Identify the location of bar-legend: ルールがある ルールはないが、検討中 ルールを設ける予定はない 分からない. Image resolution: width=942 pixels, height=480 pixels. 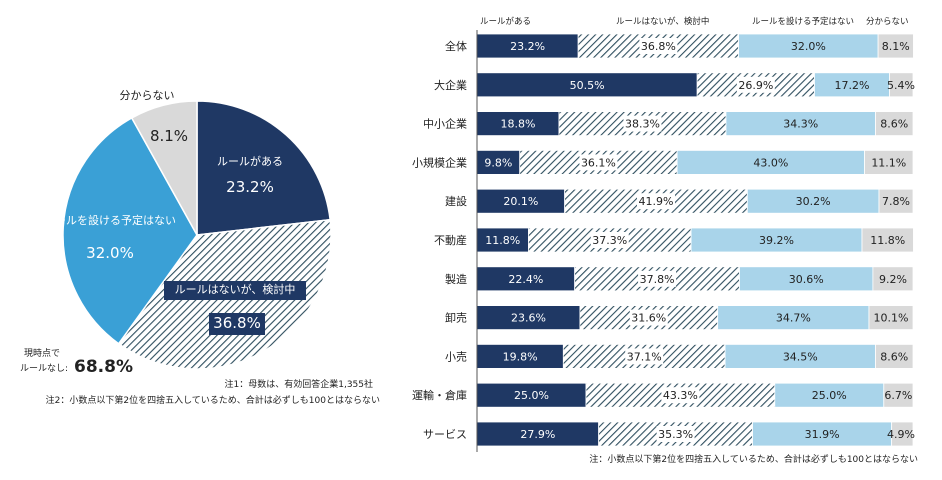
(694, 21).